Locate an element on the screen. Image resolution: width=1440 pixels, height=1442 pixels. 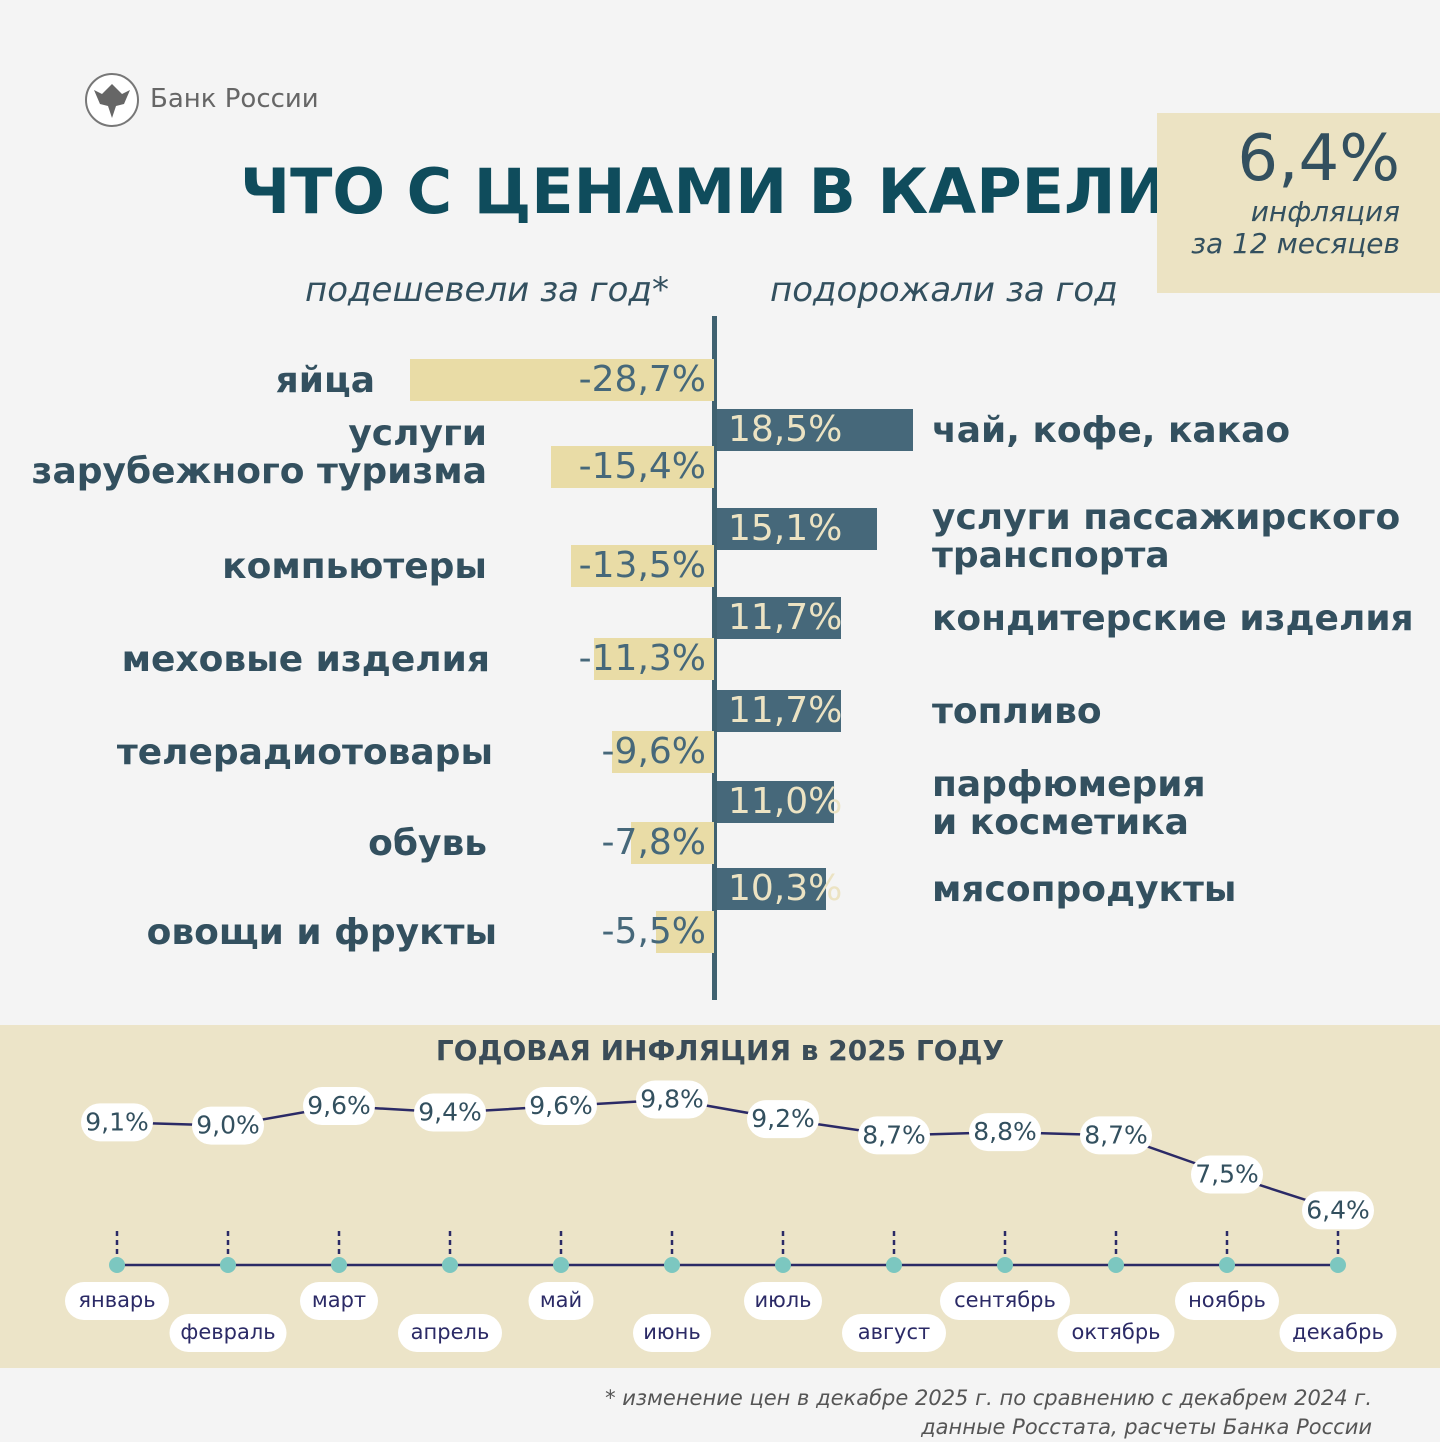
headline-label: инфляция за 12 месяцев is located at coordinates (1295, 227).